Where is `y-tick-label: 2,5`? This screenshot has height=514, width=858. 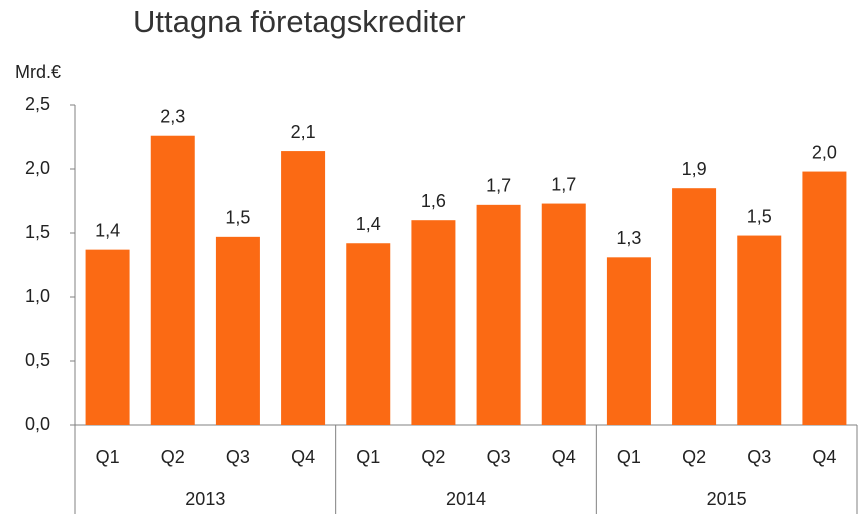
y-tick-label: 2,5 is located at coordinates (37, 104).